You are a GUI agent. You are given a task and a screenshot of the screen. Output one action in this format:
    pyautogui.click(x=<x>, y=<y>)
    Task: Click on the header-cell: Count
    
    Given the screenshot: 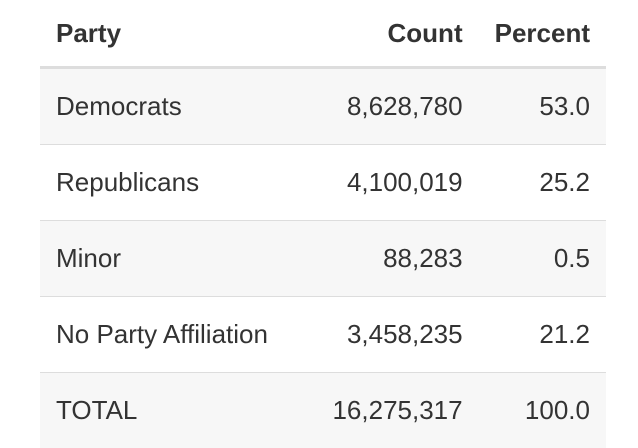 What is the action you would take?
    pyautogui.click(x=397, y=34)
    